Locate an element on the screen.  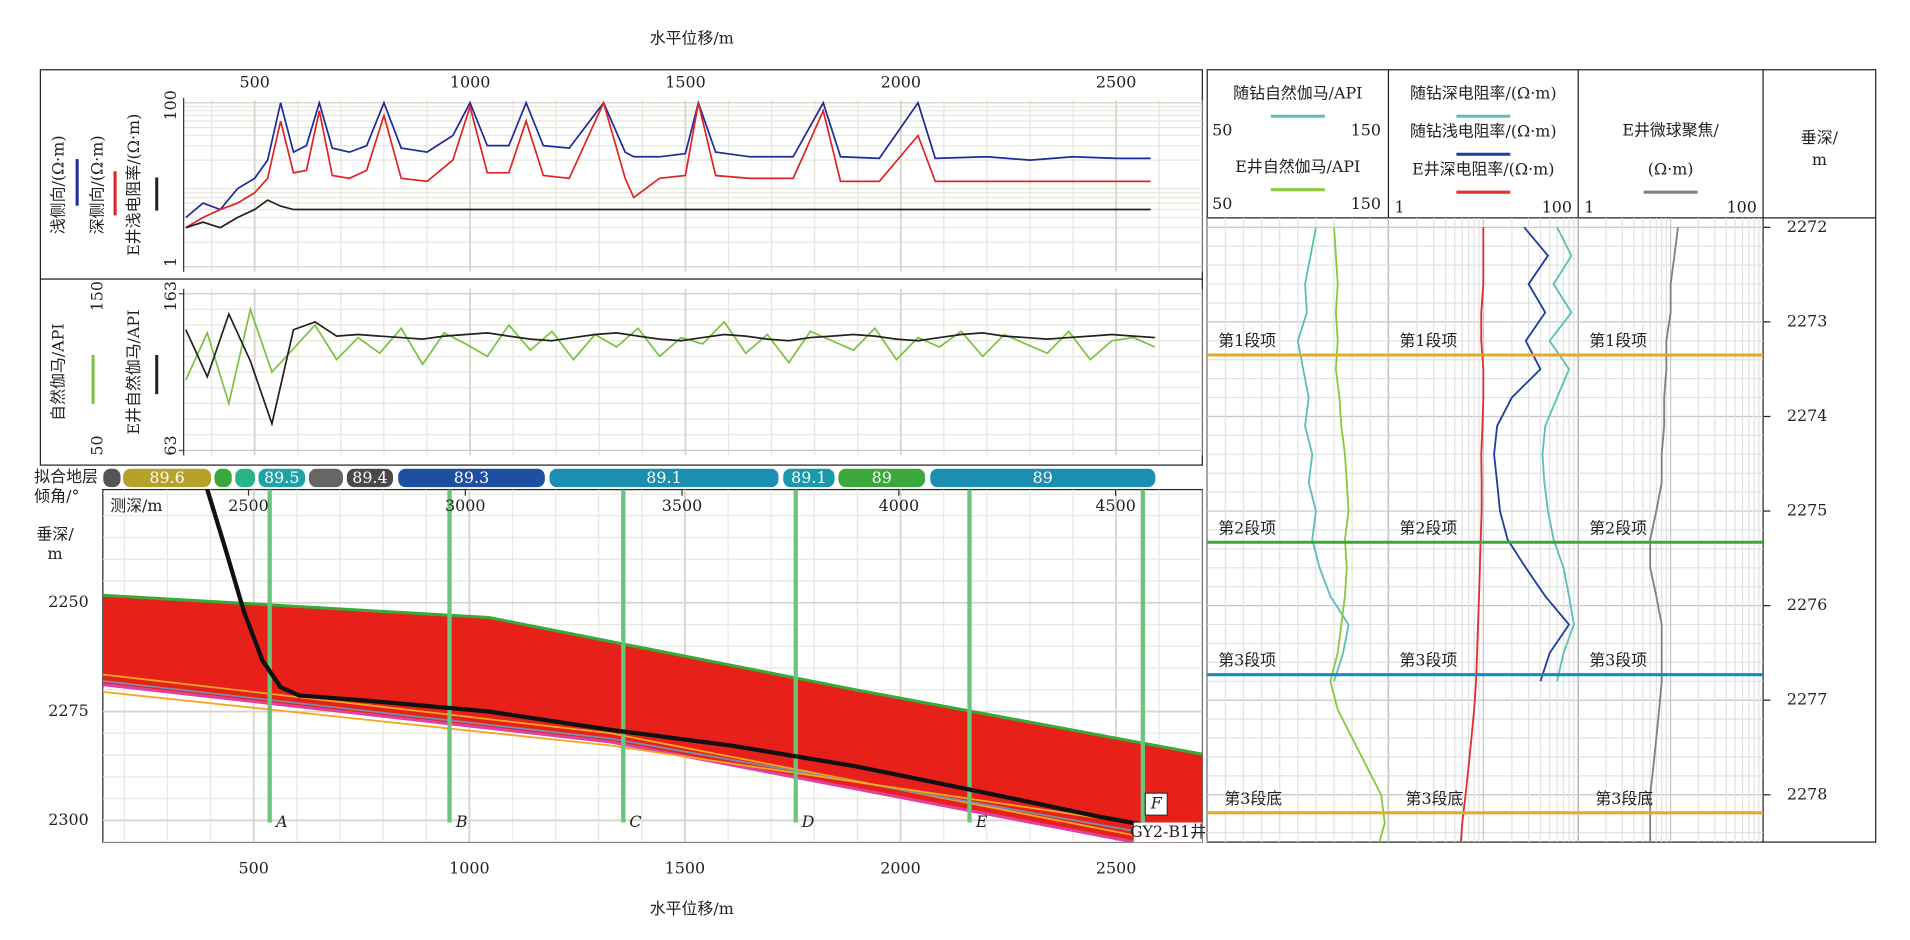
group is located at coordinates (693, 372).